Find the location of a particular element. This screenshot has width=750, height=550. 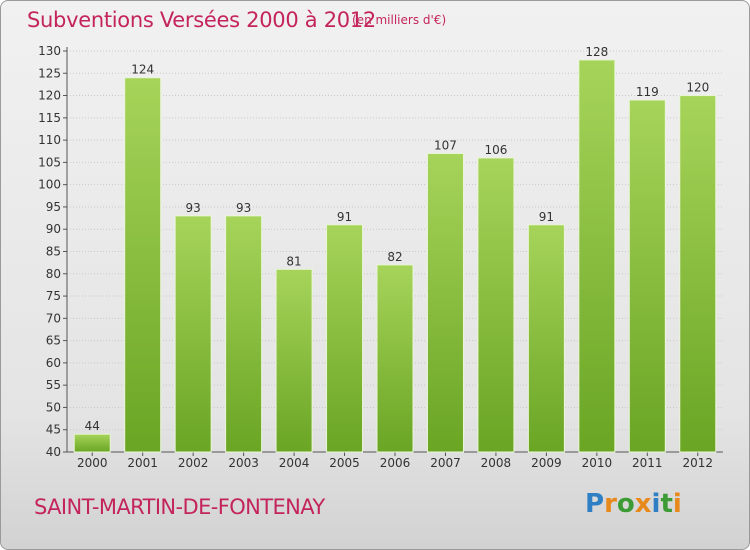

y-tick-label: 125 is located at coordinates (49, 73).